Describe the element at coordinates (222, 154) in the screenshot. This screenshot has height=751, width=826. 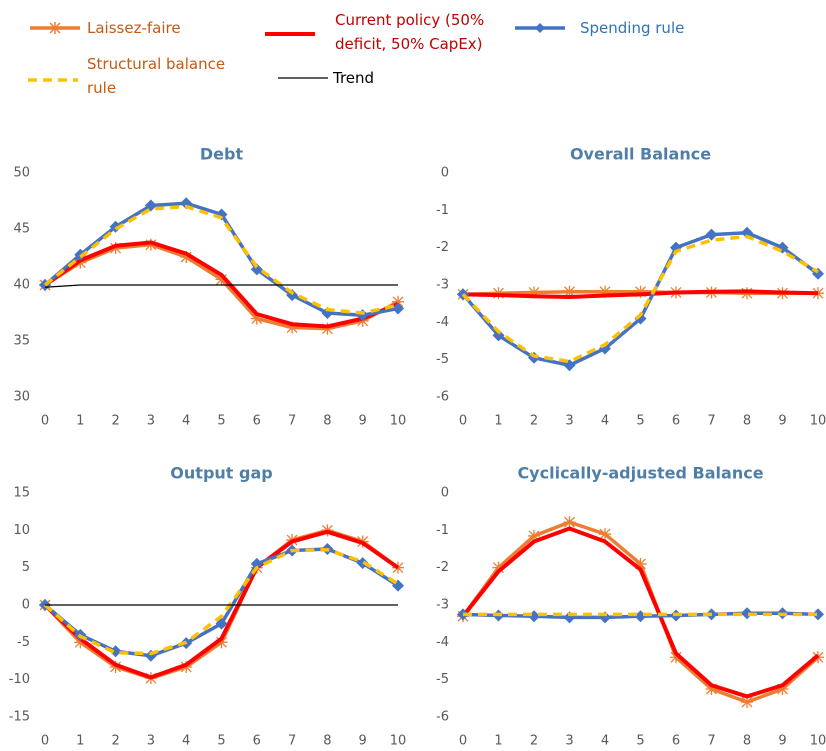
I see `chart-title: Debt` at that location.